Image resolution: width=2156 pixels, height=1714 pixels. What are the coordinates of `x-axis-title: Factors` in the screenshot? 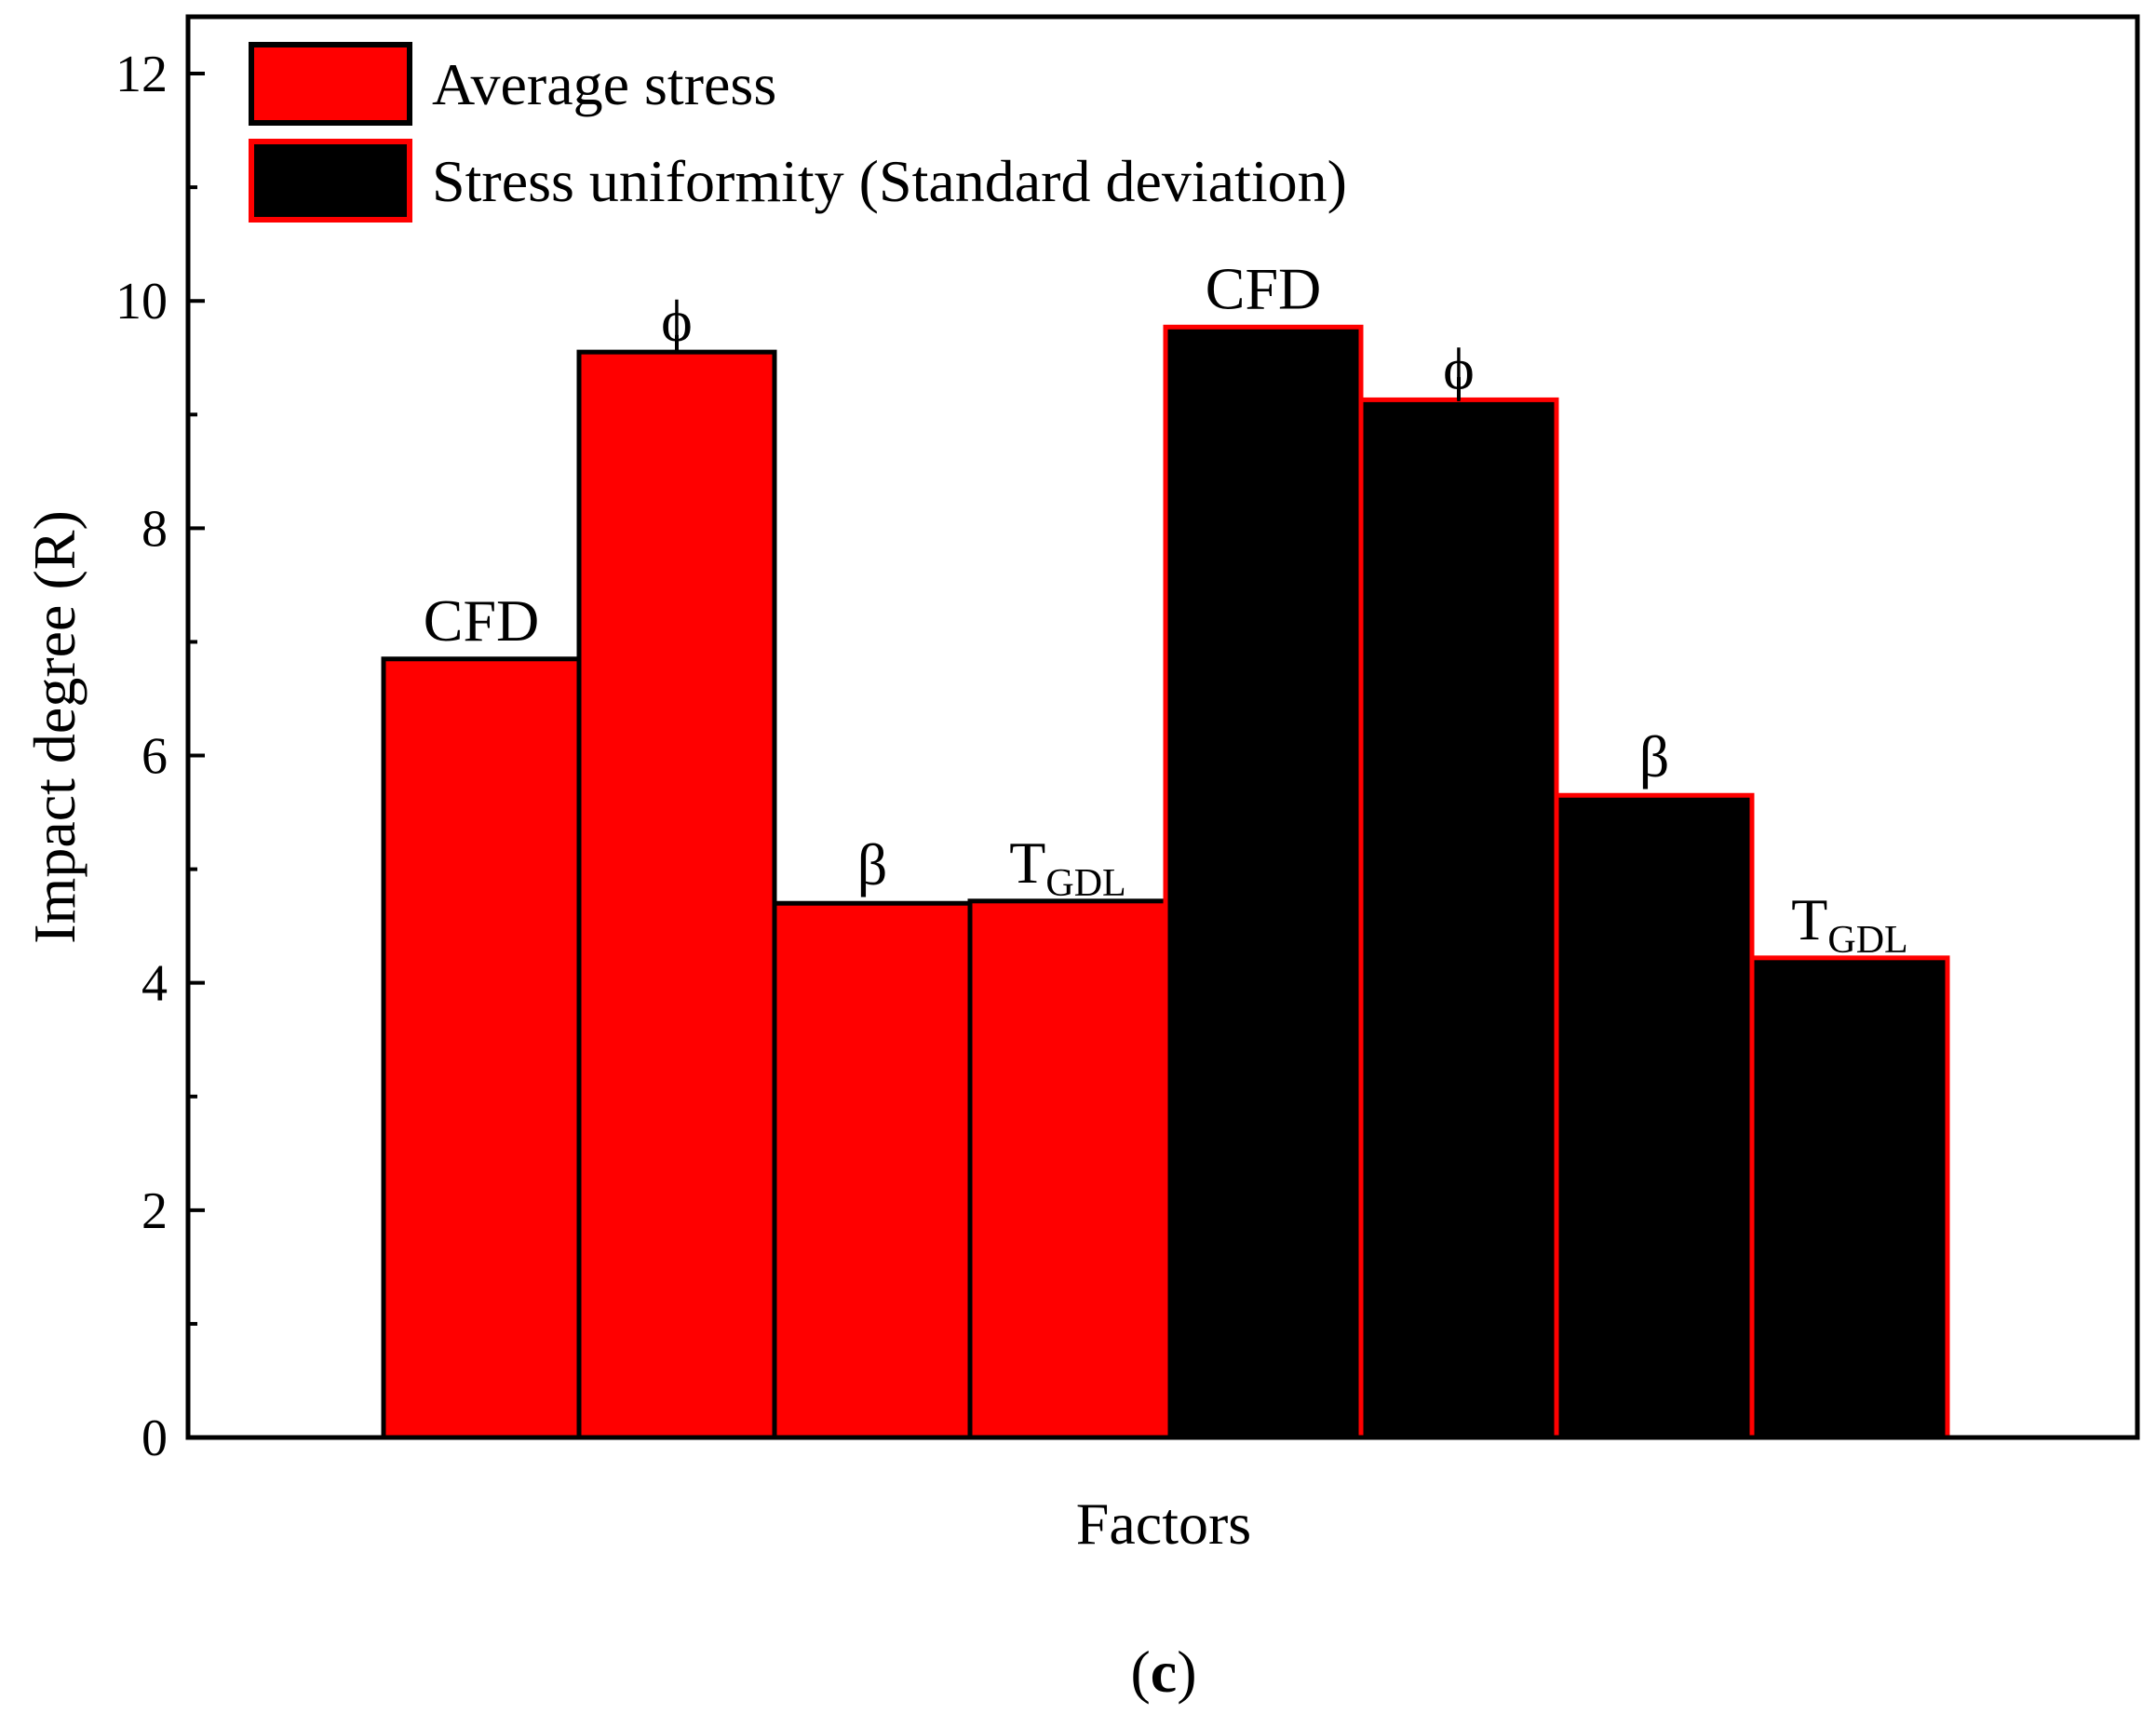 It's located at (1163, 1524).